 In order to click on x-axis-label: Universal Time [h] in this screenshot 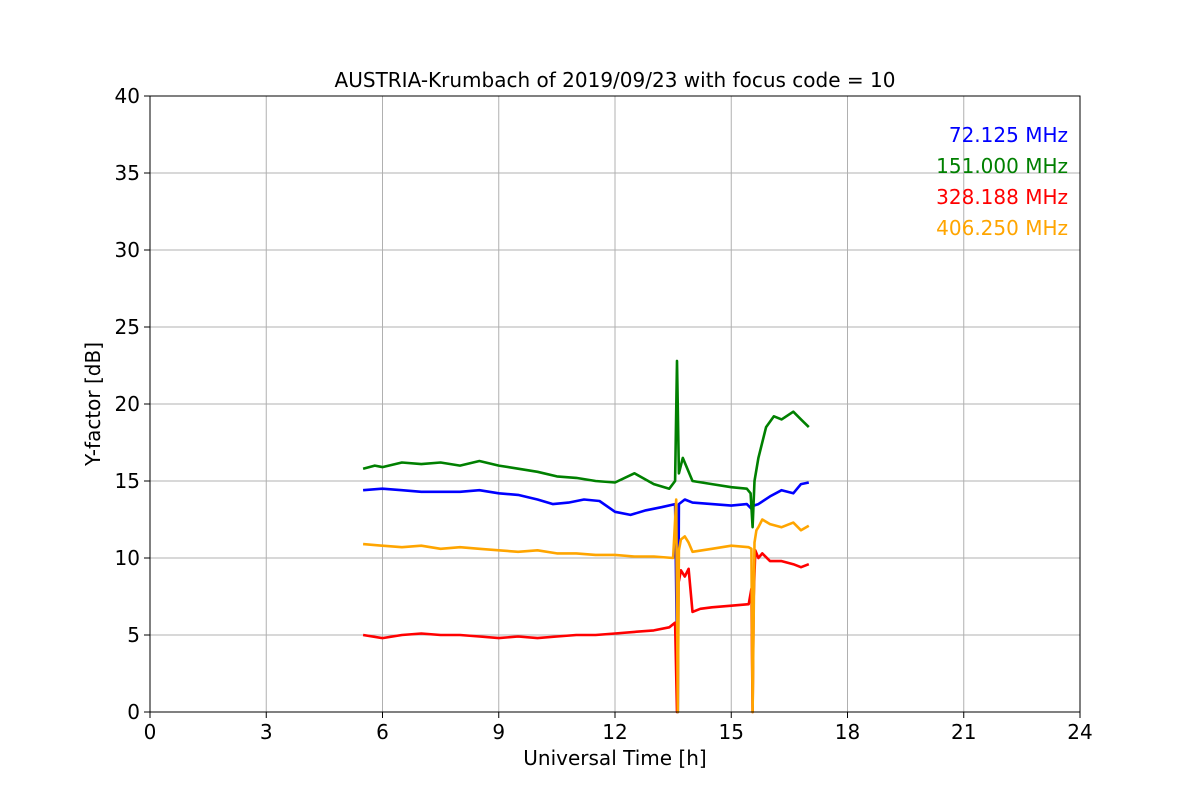, I will do `click(614, 758)`.